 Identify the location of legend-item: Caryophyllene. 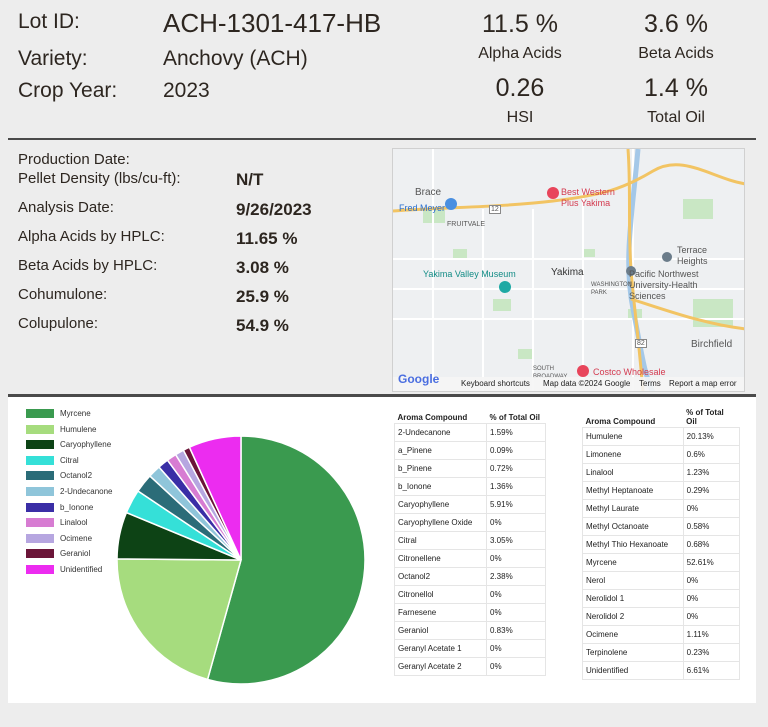
(68, 444).